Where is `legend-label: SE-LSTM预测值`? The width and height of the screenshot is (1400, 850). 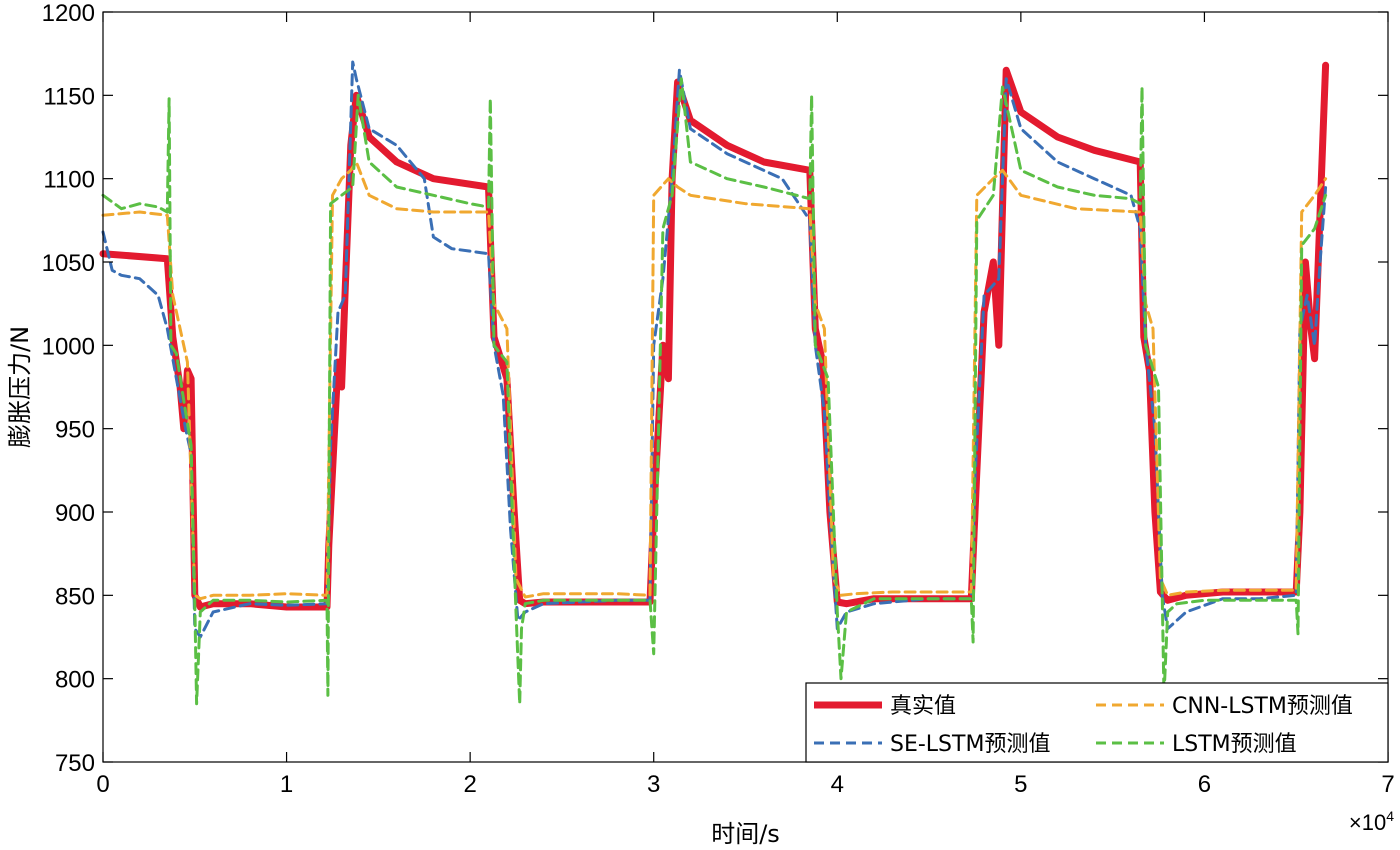
legend-label: SE-LSTM预测值 is located at coordinates (970, 744).